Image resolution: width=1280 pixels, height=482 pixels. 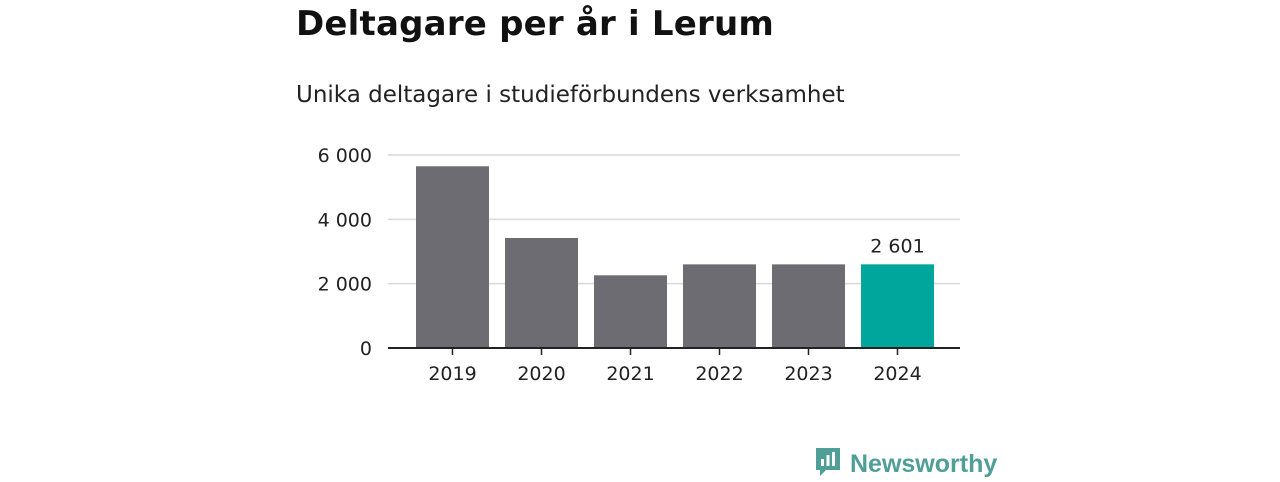 I want to click on y-tick-label: 6 000, so click(x=345, y=156).